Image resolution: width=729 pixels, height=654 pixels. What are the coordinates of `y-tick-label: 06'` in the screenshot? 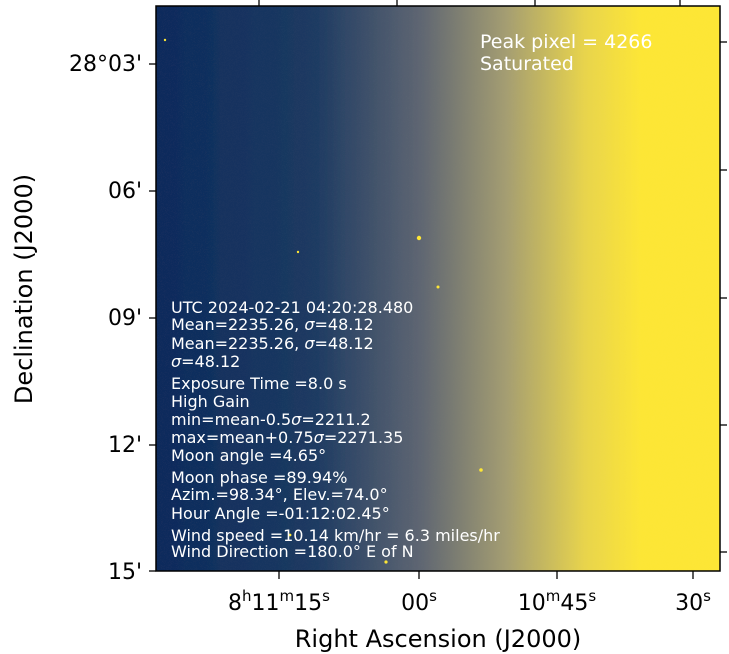 It's located at (125, 191).